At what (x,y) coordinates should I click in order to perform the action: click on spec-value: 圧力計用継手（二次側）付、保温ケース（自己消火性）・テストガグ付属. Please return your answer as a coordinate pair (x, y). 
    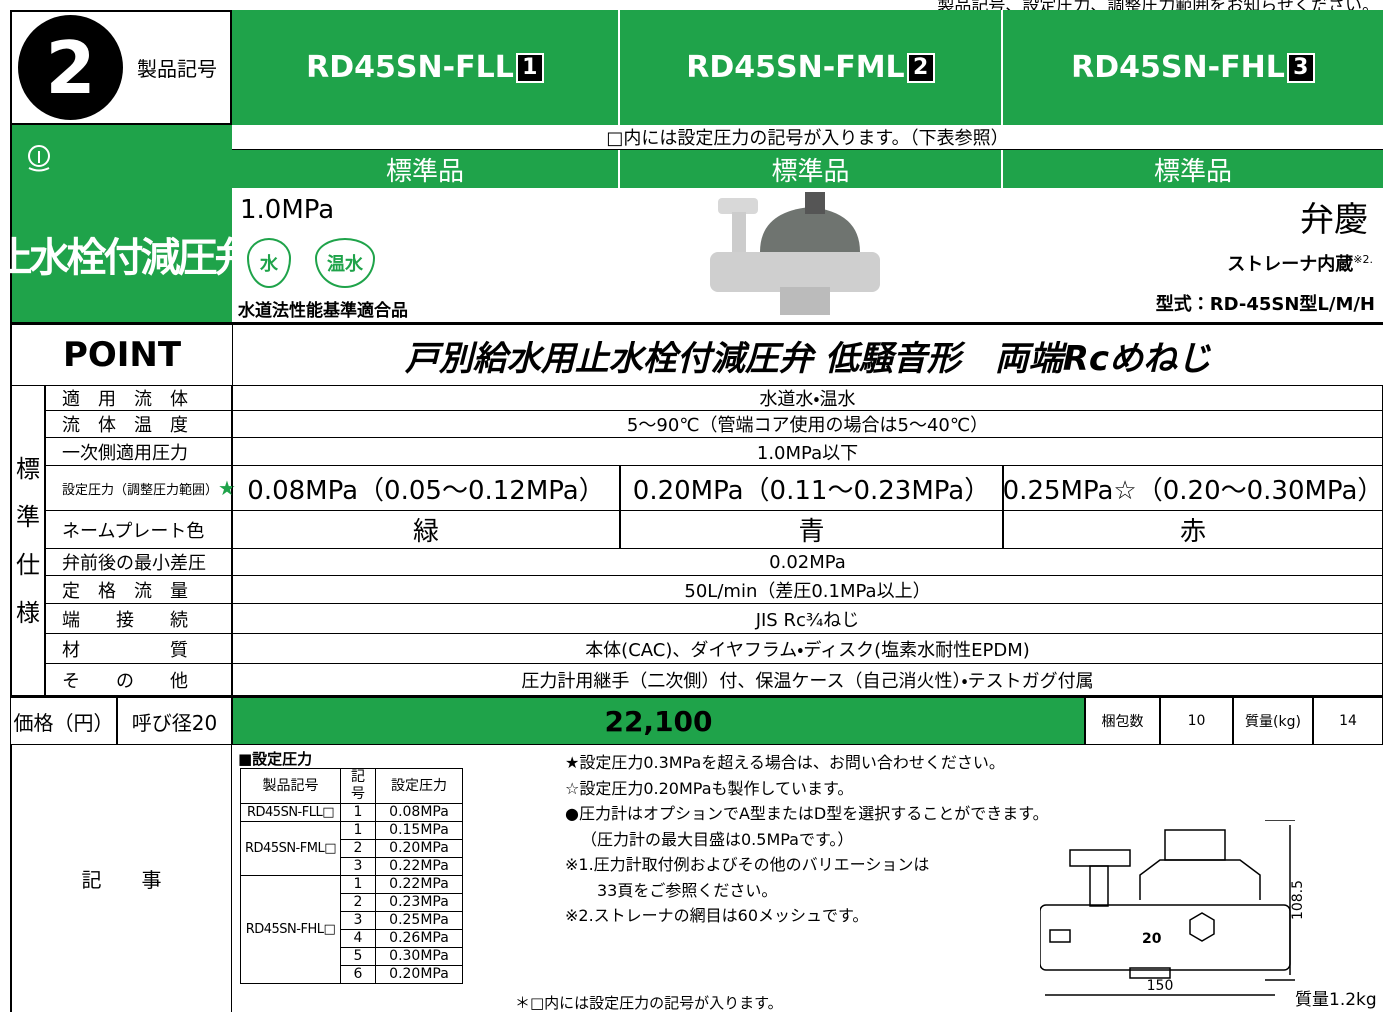
    Looking at the image, I should click on (807, 679).